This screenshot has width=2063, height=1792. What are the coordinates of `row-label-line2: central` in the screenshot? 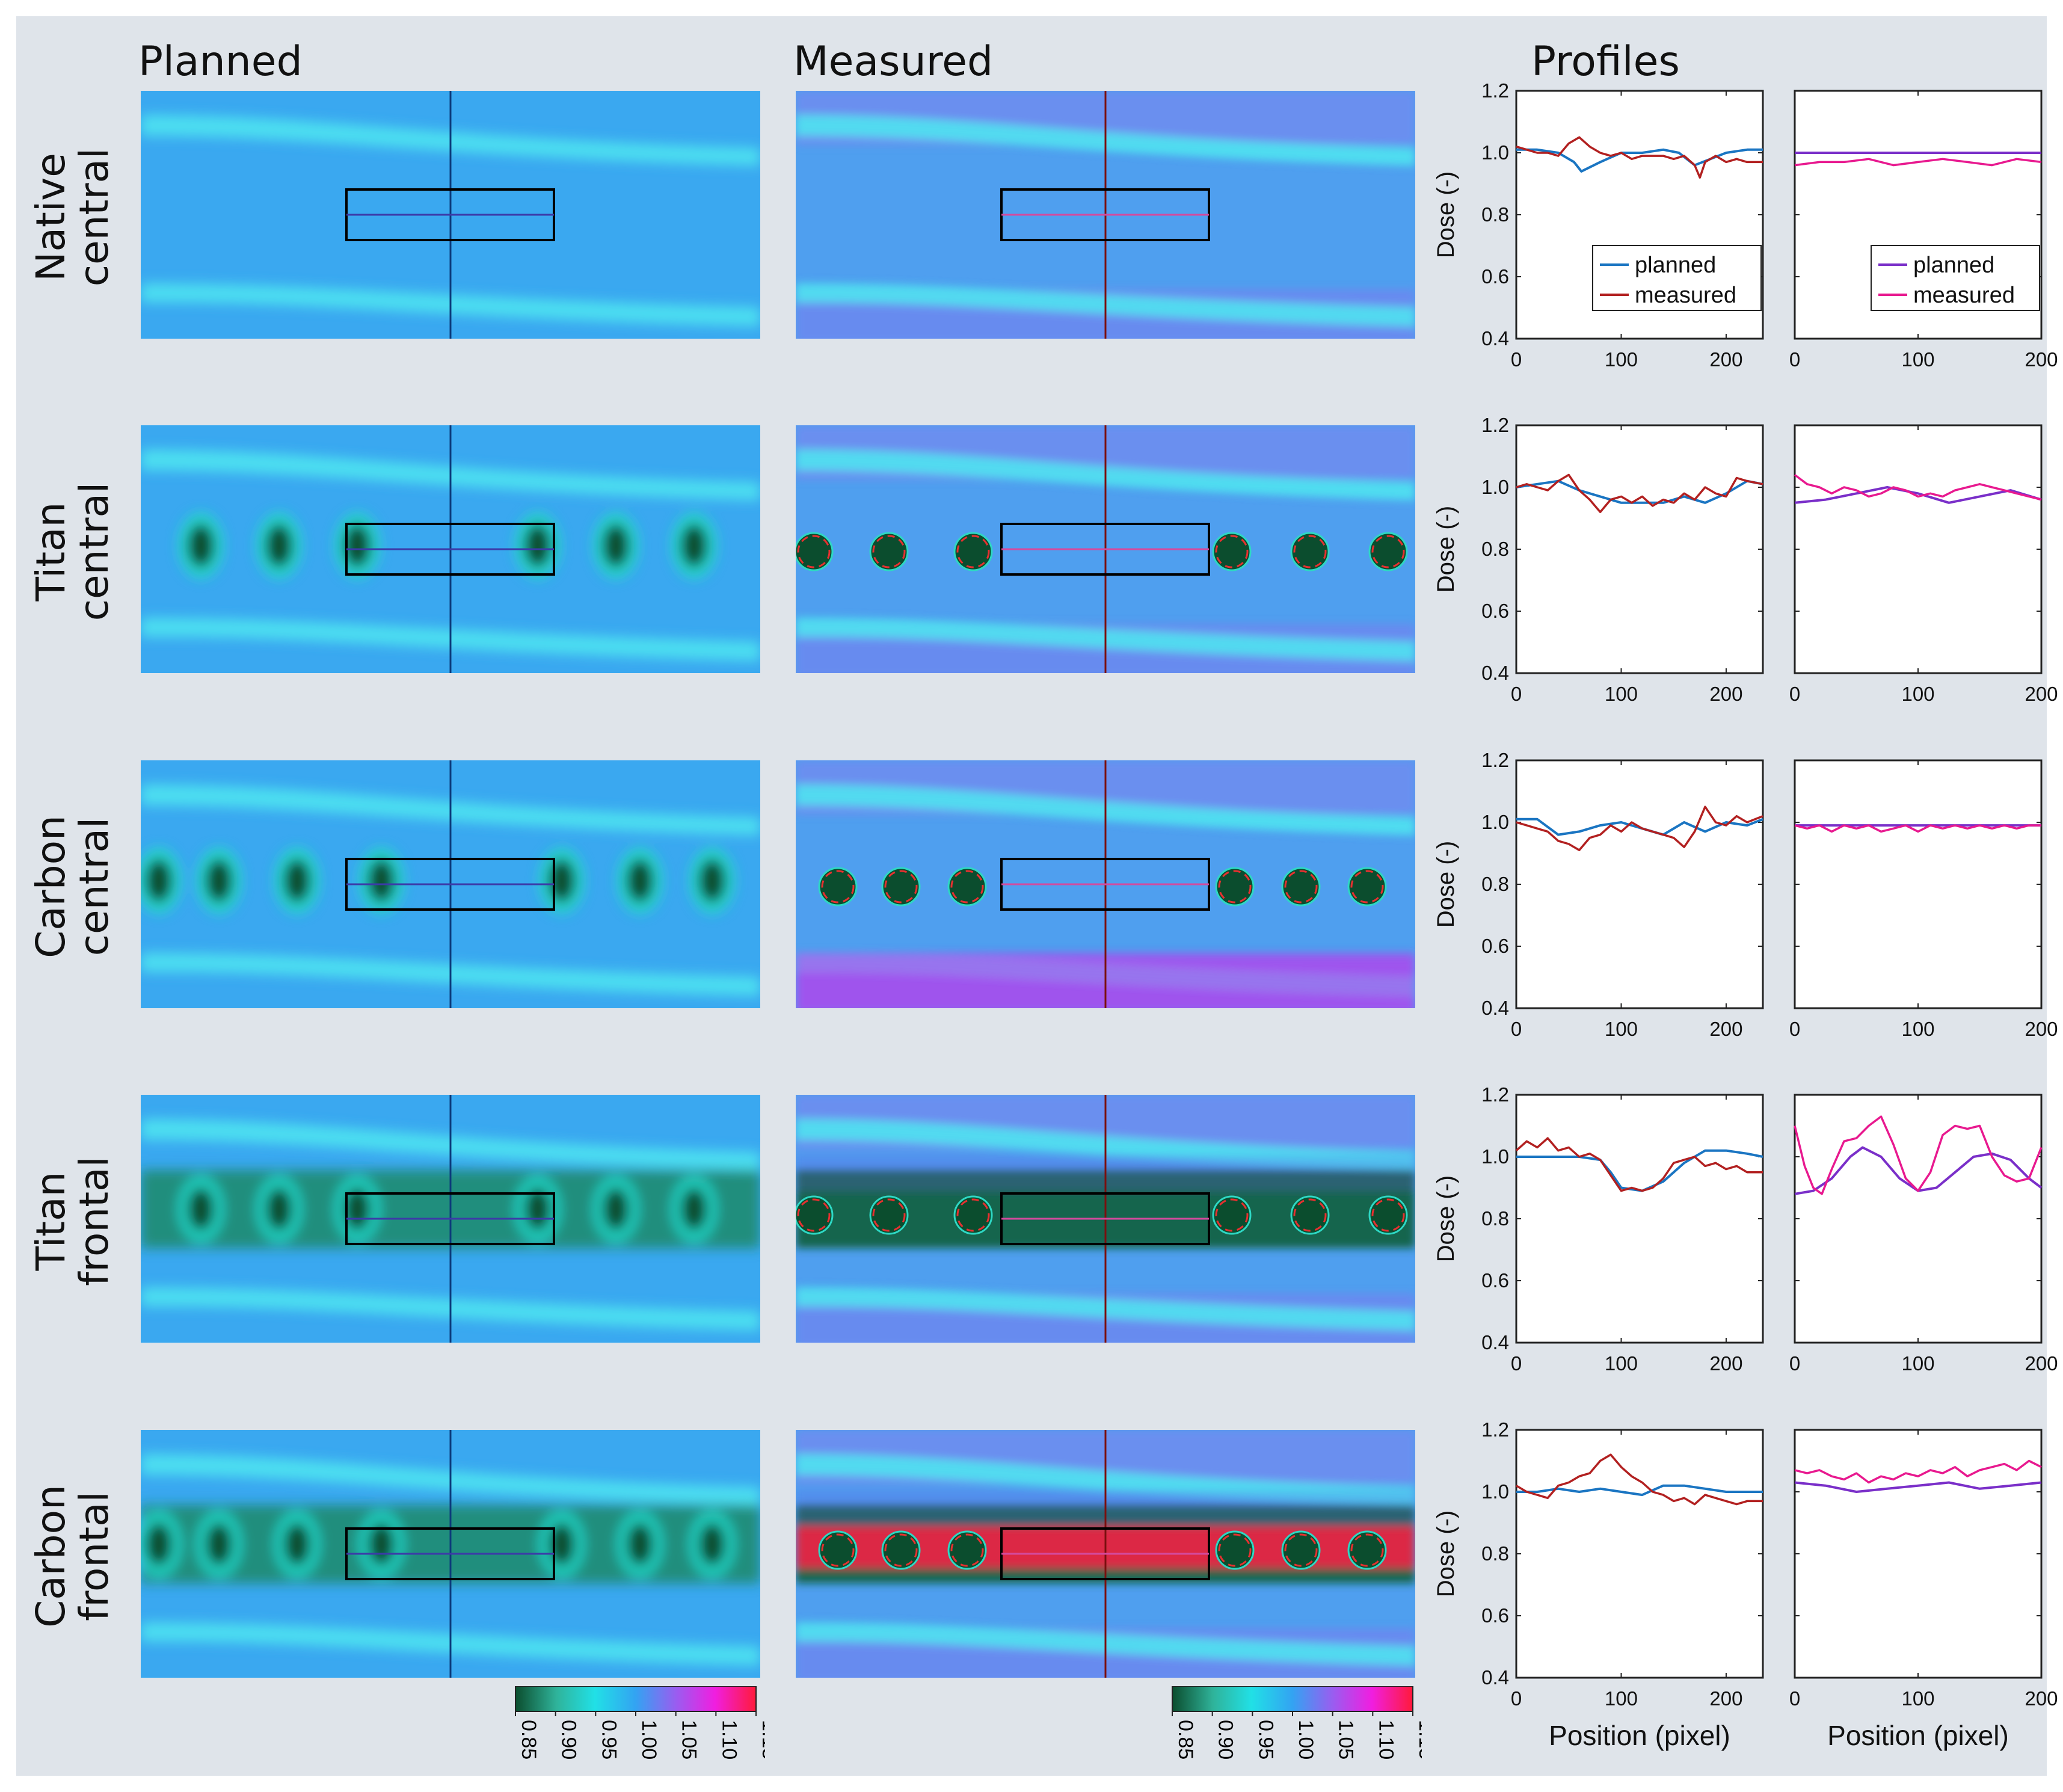 It's located at (94, 217).